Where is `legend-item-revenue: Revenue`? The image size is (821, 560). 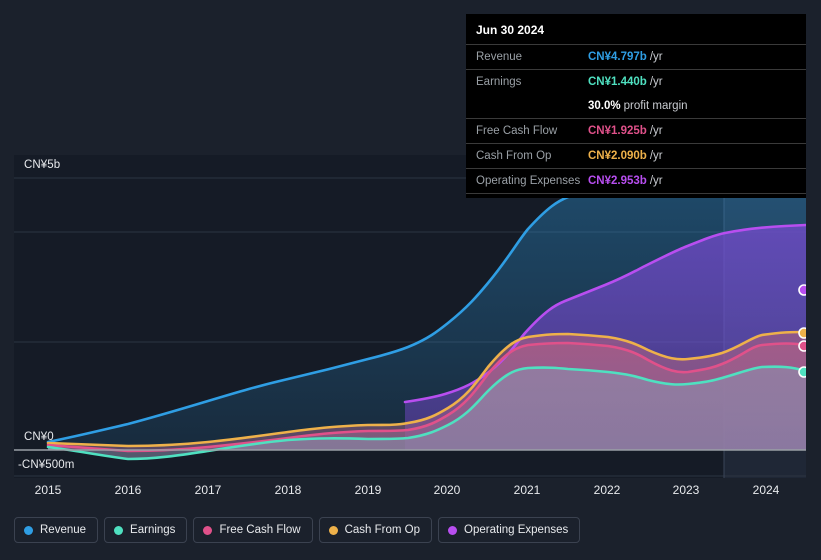 legend-item-revenue: Revenue is located at coordinates (56, 530).